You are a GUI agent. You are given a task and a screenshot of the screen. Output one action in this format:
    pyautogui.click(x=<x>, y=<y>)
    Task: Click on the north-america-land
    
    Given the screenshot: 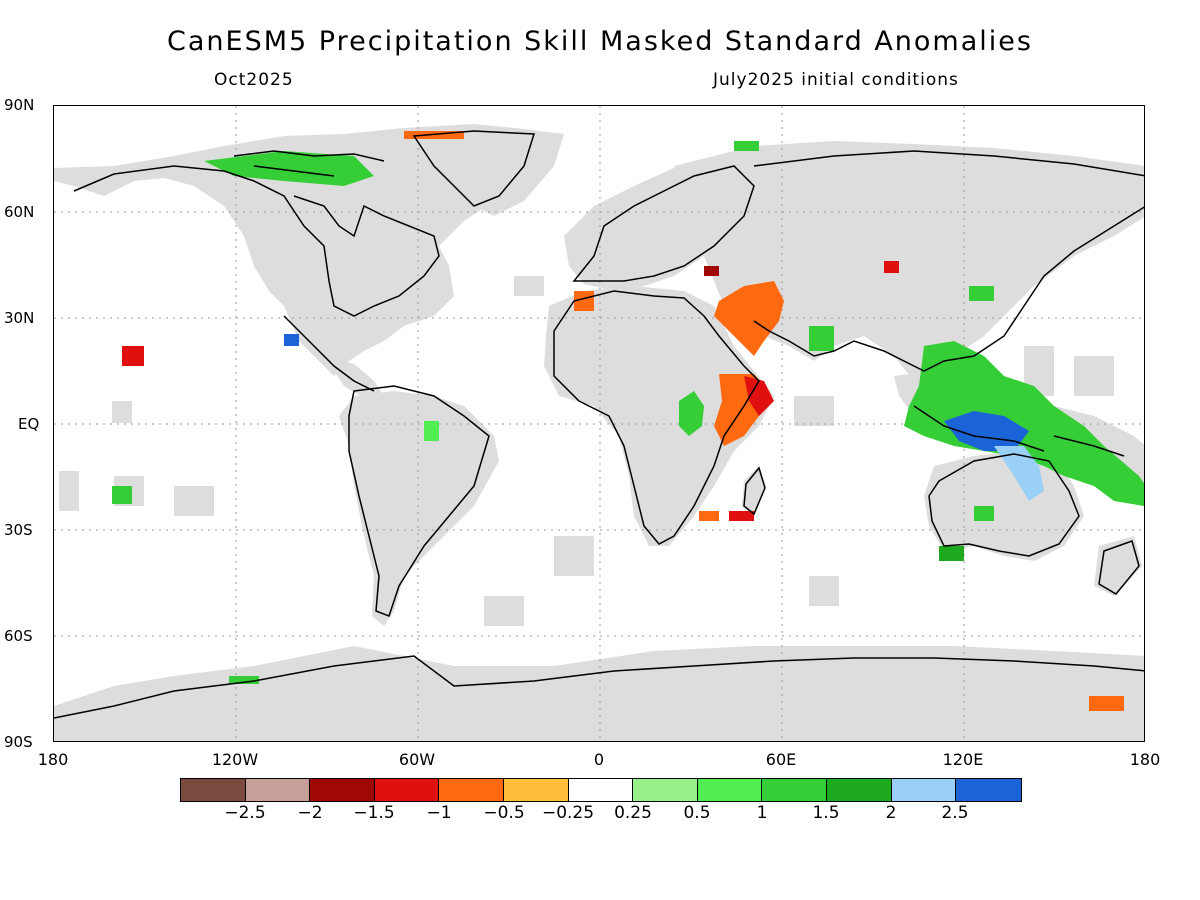 What is the action you would take?
    pyautogui.click(x=304, y=250)
    